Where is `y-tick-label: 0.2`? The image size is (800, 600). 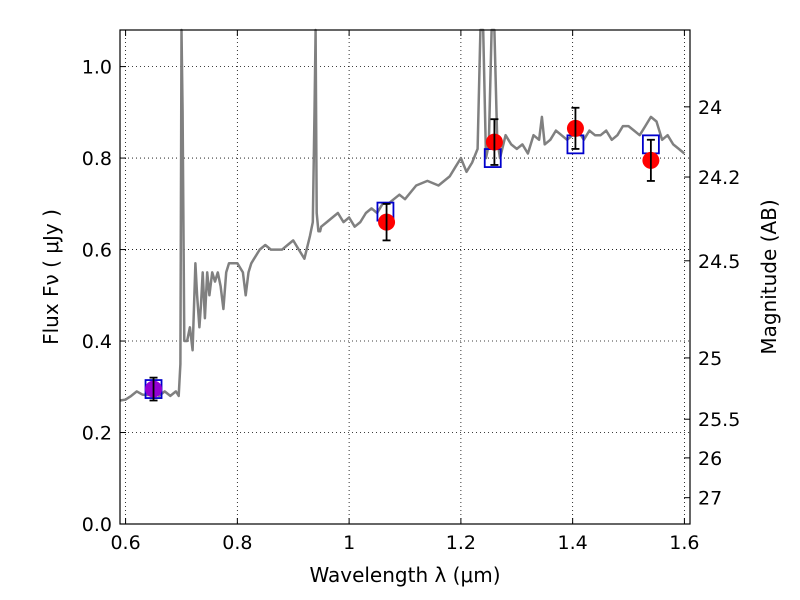
y-tick-label: 0.2 is located at coordinates (97, 434).